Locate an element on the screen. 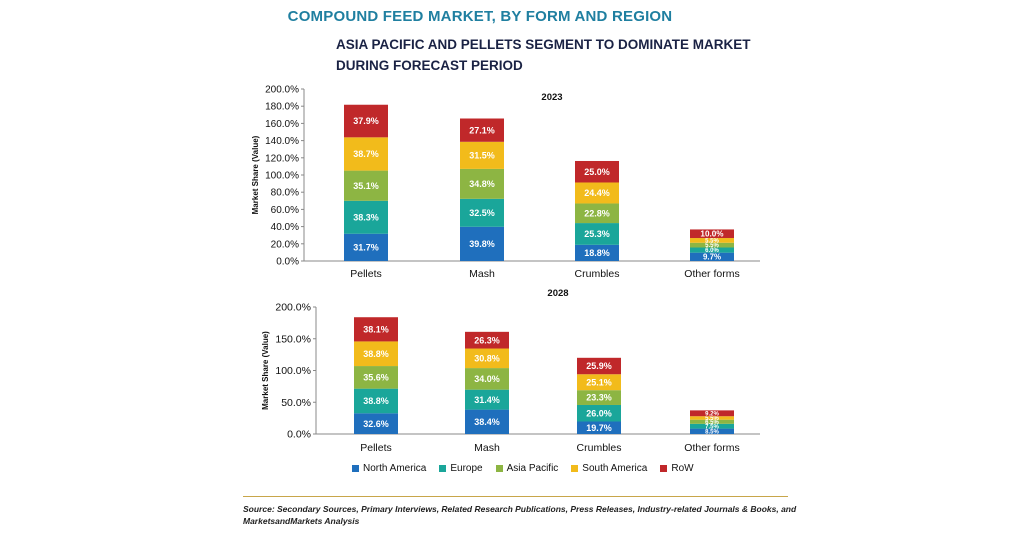 This screenshot has height=536, width=1024. data-label: 31.5% is located at coordinates (482, 155).